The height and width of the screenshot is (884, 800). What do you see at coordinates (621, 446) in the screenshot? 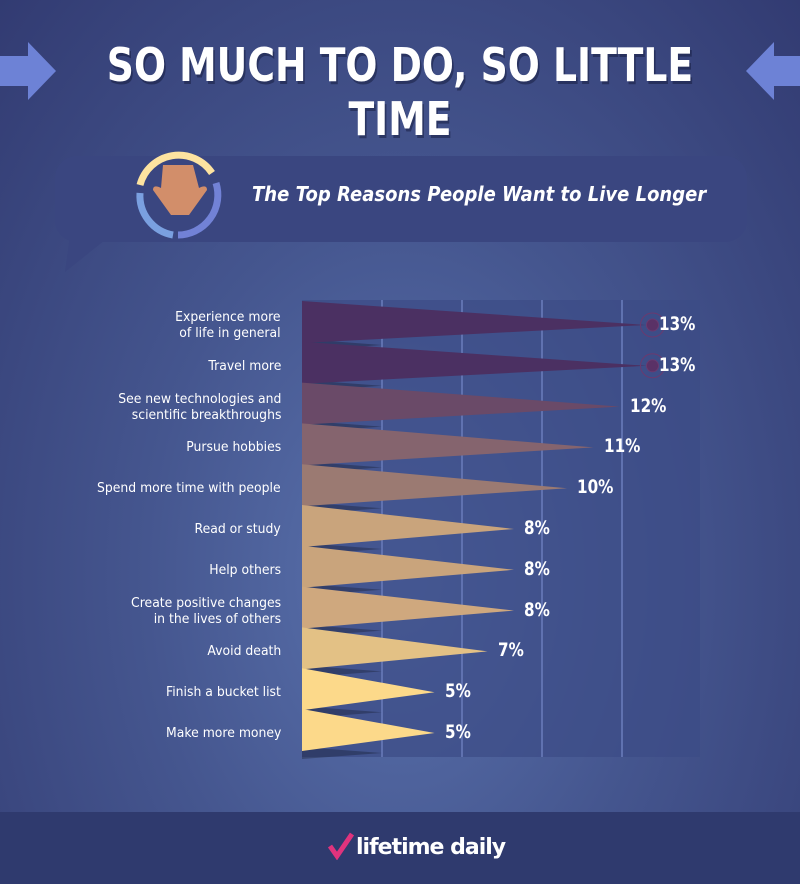
I see `value-label: 11%` at bounding box center [621, 446].